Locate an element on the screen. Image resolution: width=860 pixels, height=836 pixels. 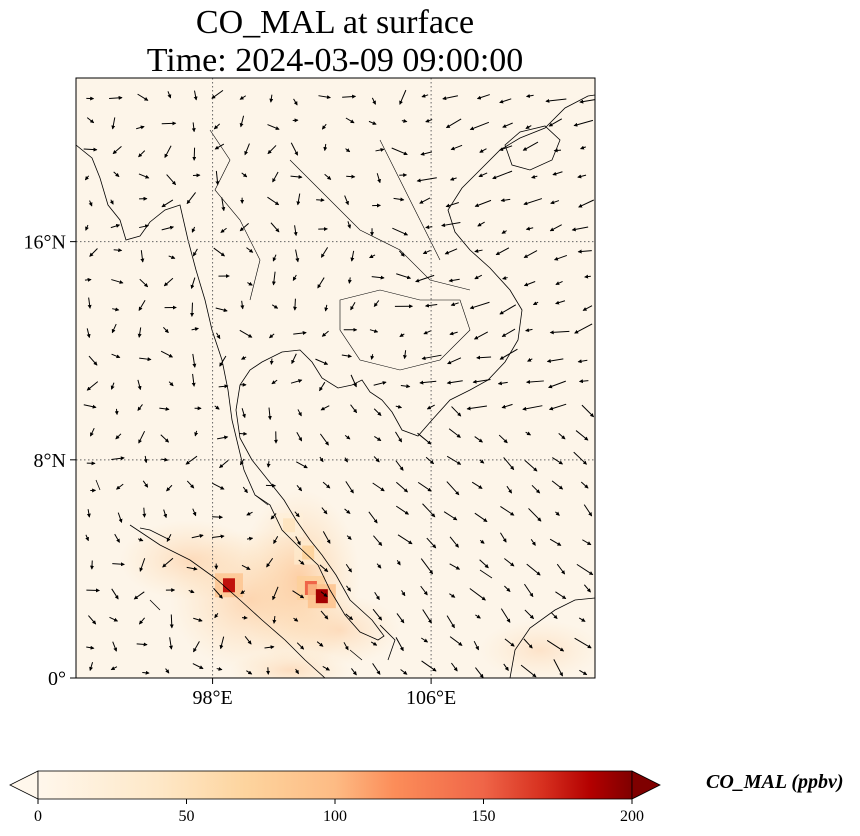
colorbar-tick-label: 150 is located at coordinates (484, 816).